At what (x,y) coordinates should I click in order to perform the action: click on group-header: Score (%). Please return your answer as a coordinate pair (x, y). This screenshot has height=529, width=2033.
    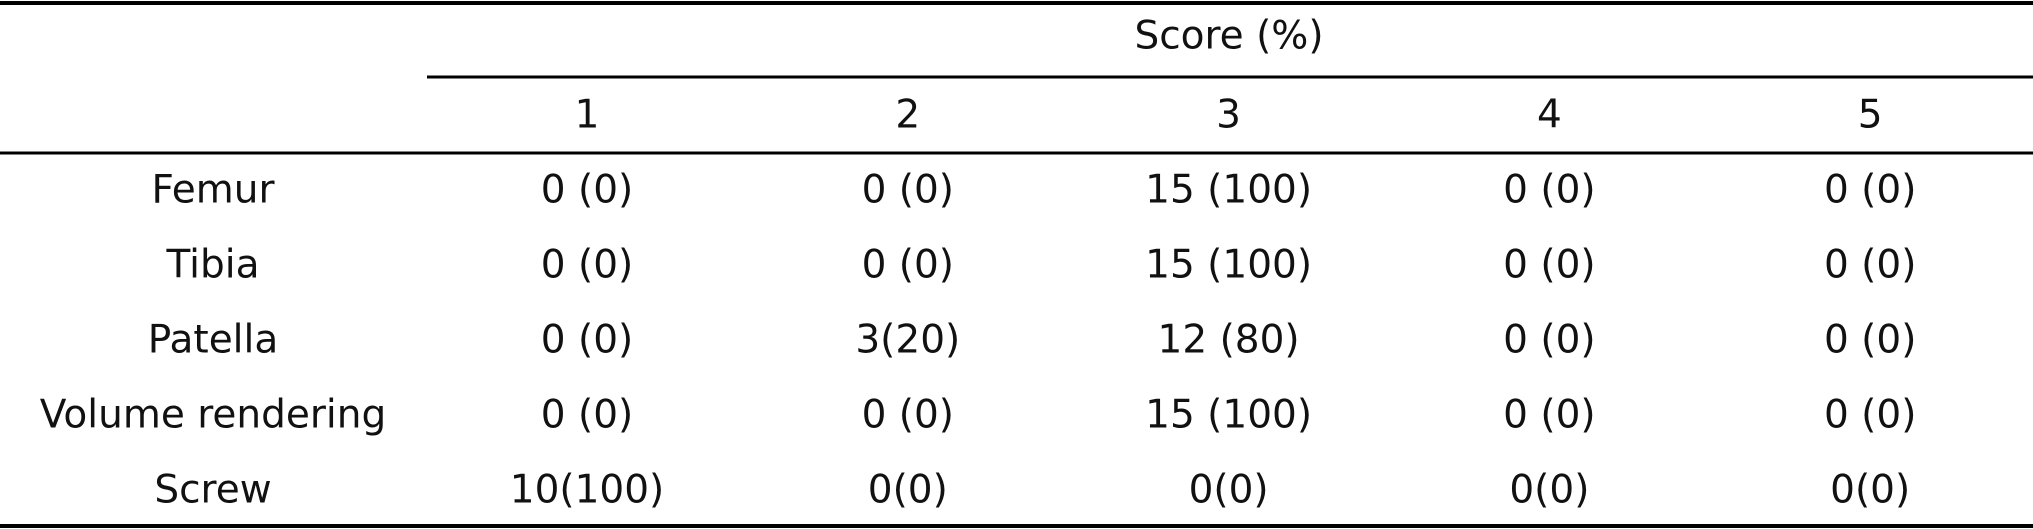
    Looking at the image, I should click on (1228, 36).